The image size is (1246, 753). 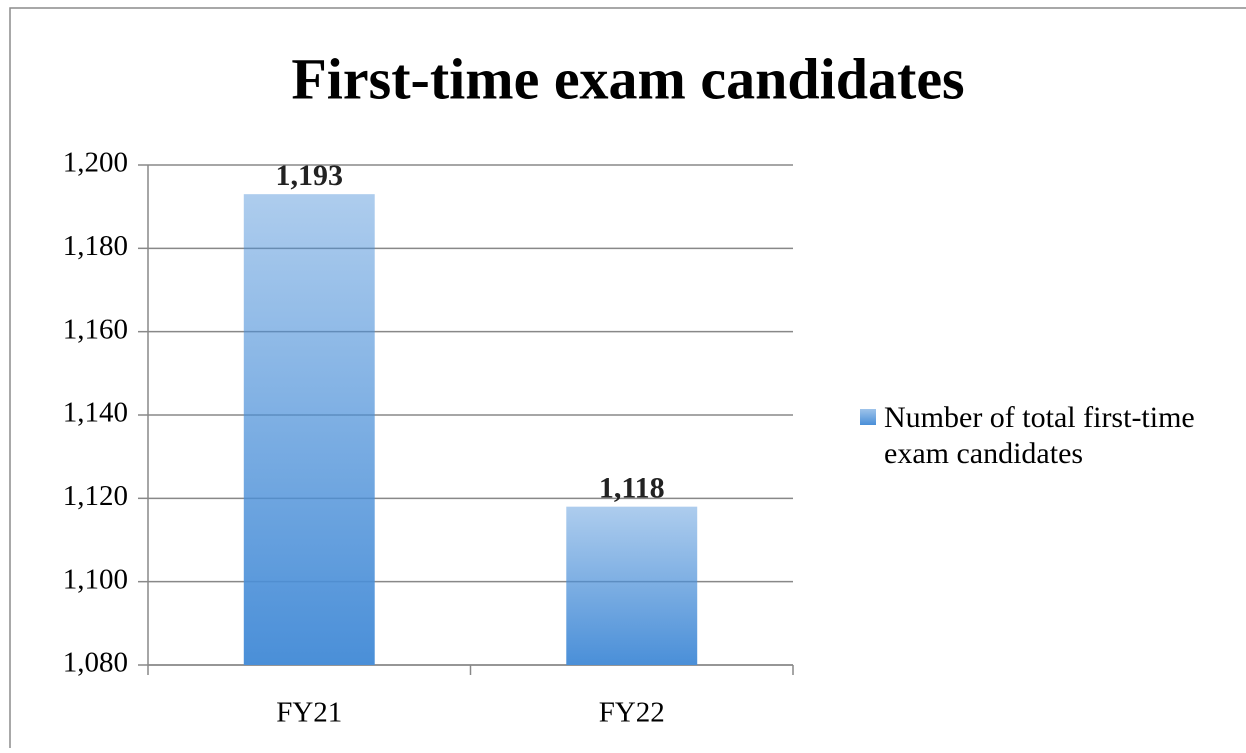 What do you see at coordinates (95, 579) in the screenshot?
I see `y-tick-label: 1,100` at bounding box center [95, 579].